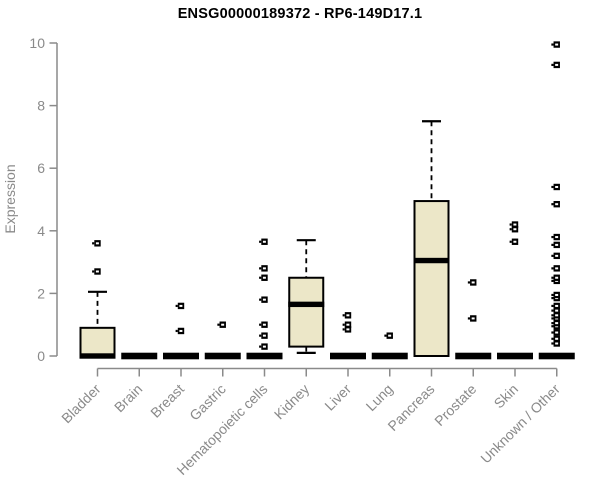 The height and width of the screenshot is (500, 600). Describe the element at coordinates (10, 198) in the screenshot. I see `y-axis-title: Expression` at that location.